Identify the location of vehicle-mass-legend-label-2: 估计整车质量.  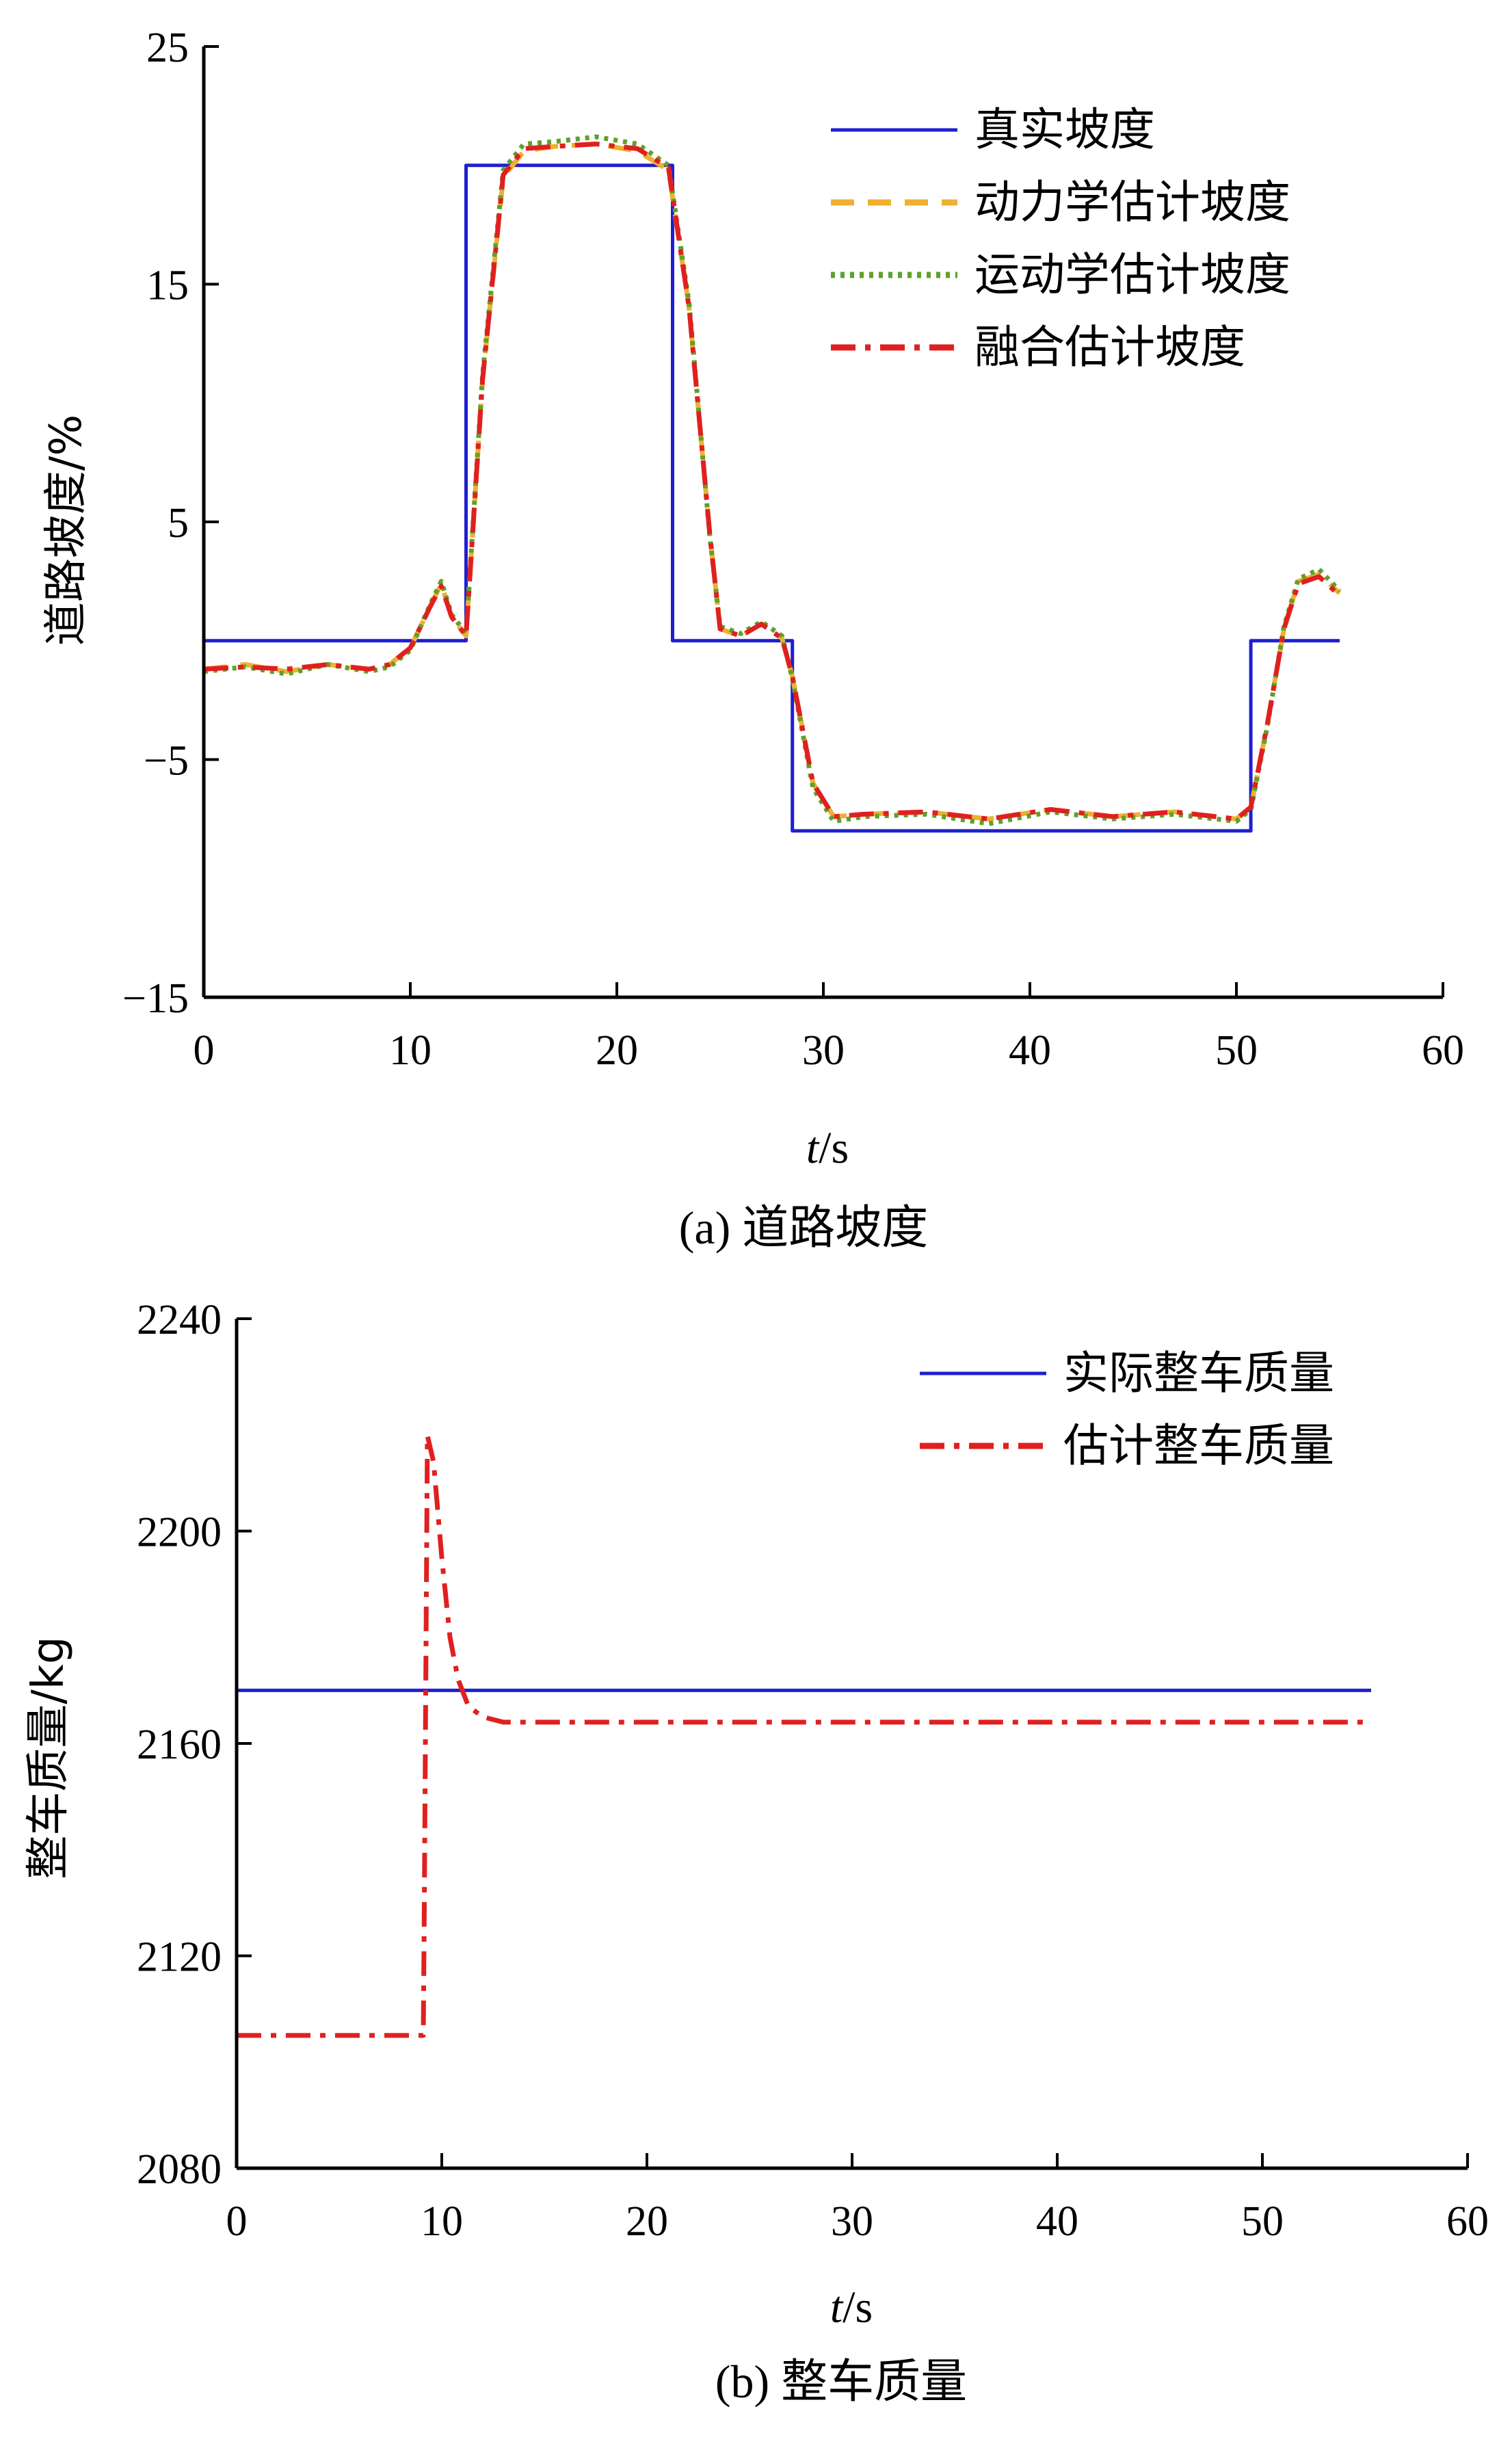
(1198, 1445).